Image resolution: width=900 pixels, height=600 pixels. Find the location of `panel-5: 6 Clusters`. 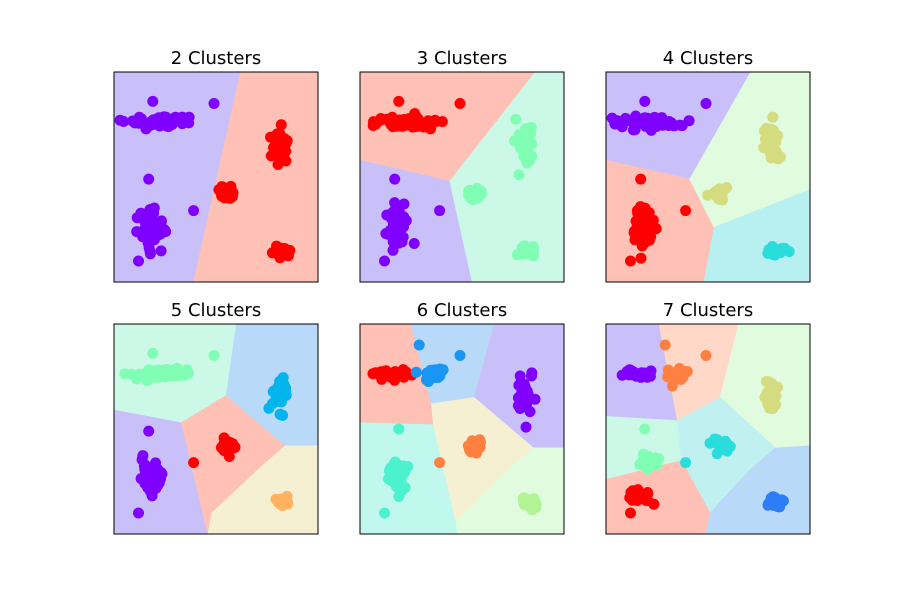

panel-5: 6 Clusters is located at coordinates (462, 417).